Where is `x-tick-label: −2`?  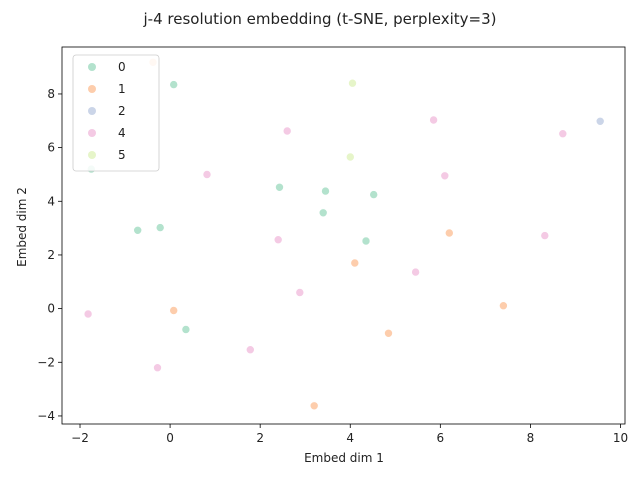
x-tick-label: −2 is located at coordinates (80, 438).